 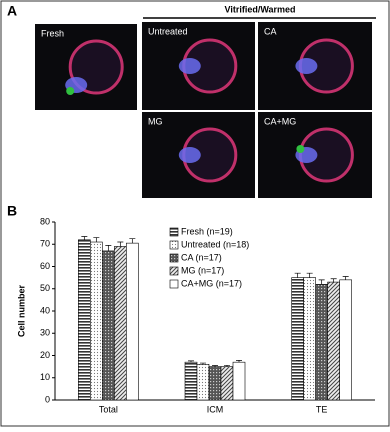 I want to click on x-tick-label: ICM, so click(x=215, y=409).